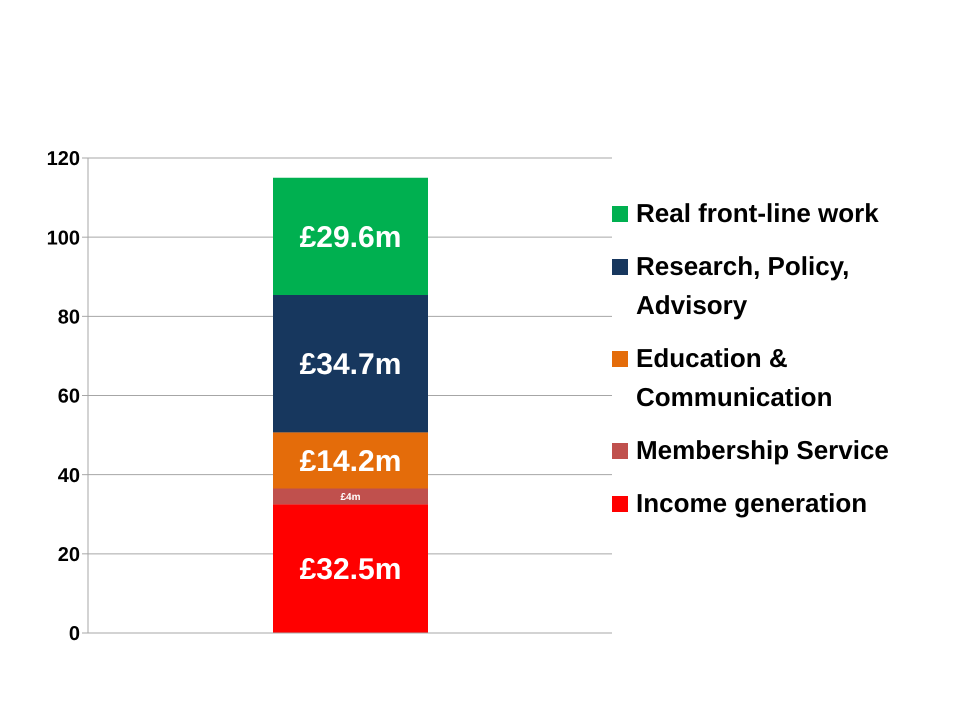 This screenshot has height=720, width=960. What do you see at coordinates (757, 213) in the screenshot?
I see `legend-label: Real front-line work` at bounding box center [757, 213].